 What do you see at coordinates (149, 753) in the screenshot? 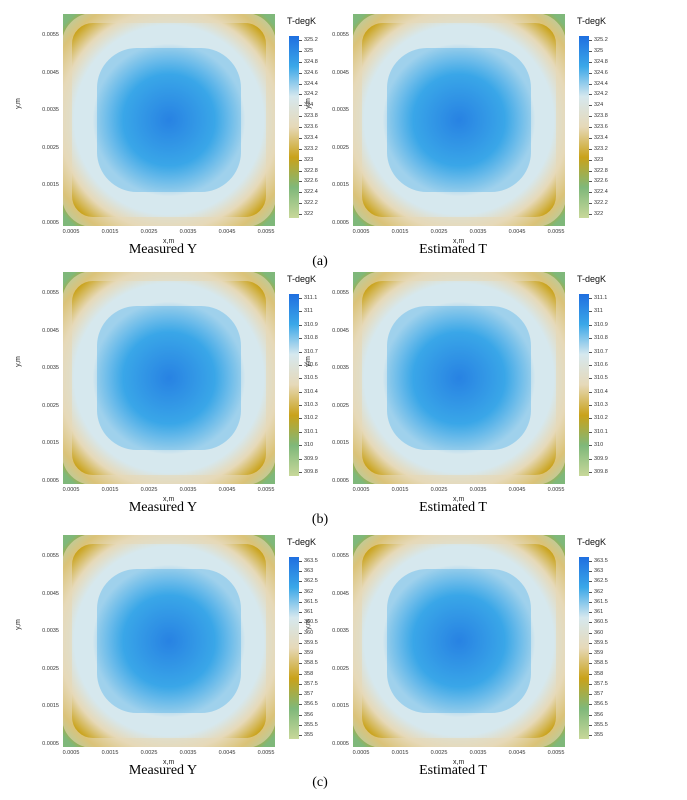
I see `x-tick-label: 0.0025` at bounding box center [149, 753].